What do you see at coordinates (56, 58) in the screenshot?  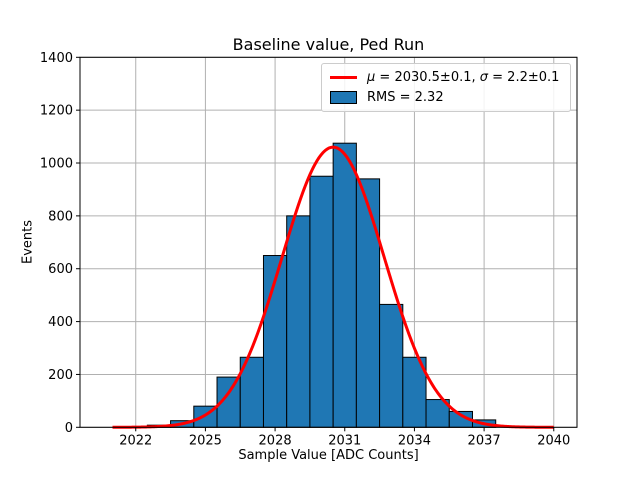 I see `y-tick-label: 1400` at bounding box center [56, 58].